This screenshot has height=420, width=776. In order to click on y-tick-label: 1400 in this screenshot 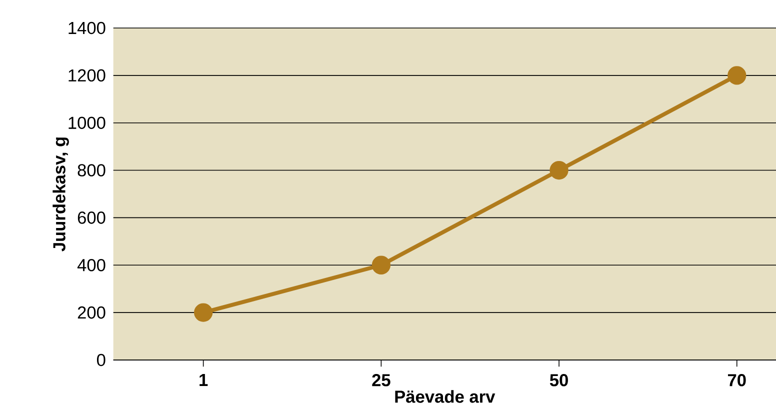, I will do `click(87, 28)`.